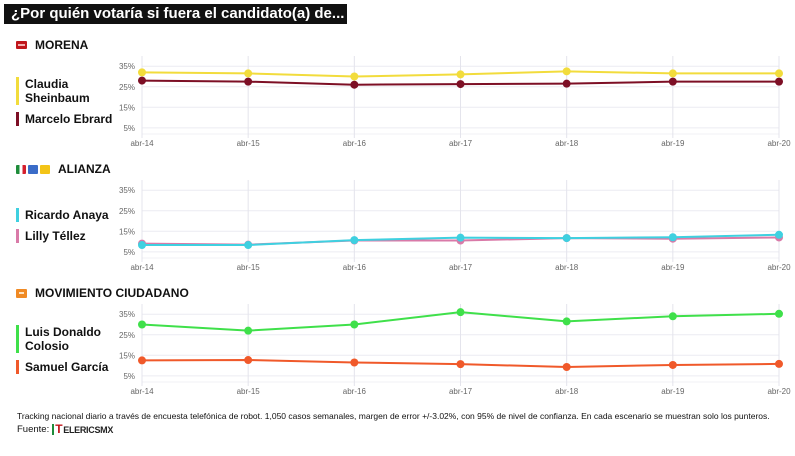 The image size is (795, 456). Describe the element at coordinates (460, 321) in the screenshot. I see `series-luis-donaldo-colosio` at that location.